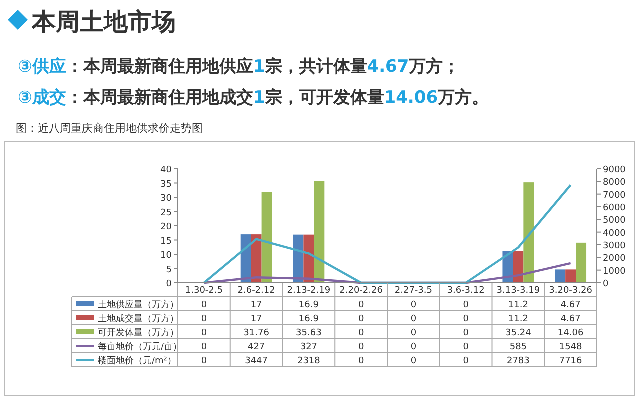 Image resolution: width=640 pixels, height=403 pixels. What do you see at coordinates (614, 247) in the screenshot?
I see `y2-tick-label: 3000` at bounding box center [614, 247].